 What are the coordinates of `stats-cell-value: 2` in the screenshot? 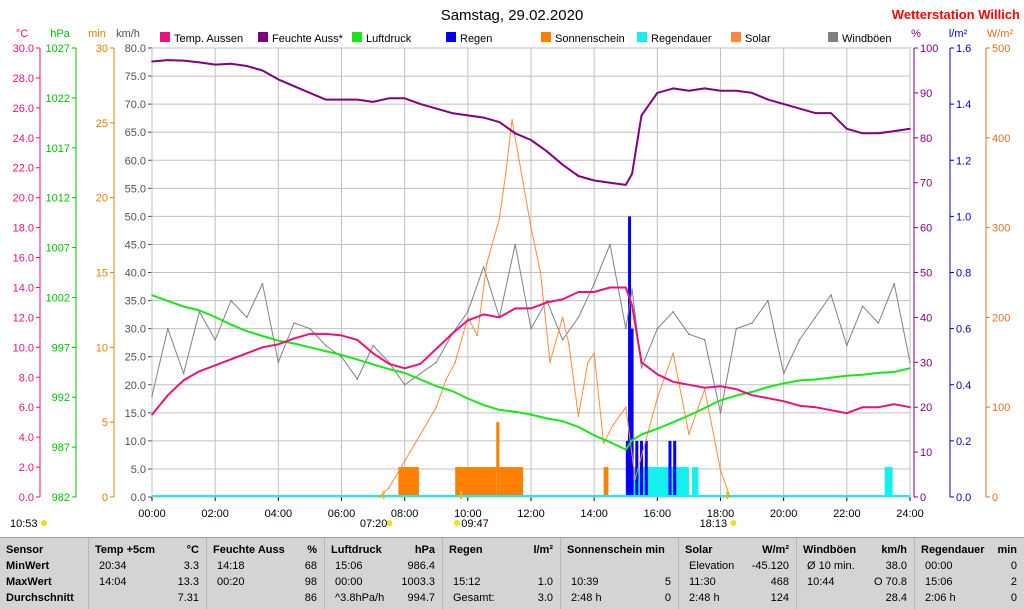 It's located at (1013, 582).